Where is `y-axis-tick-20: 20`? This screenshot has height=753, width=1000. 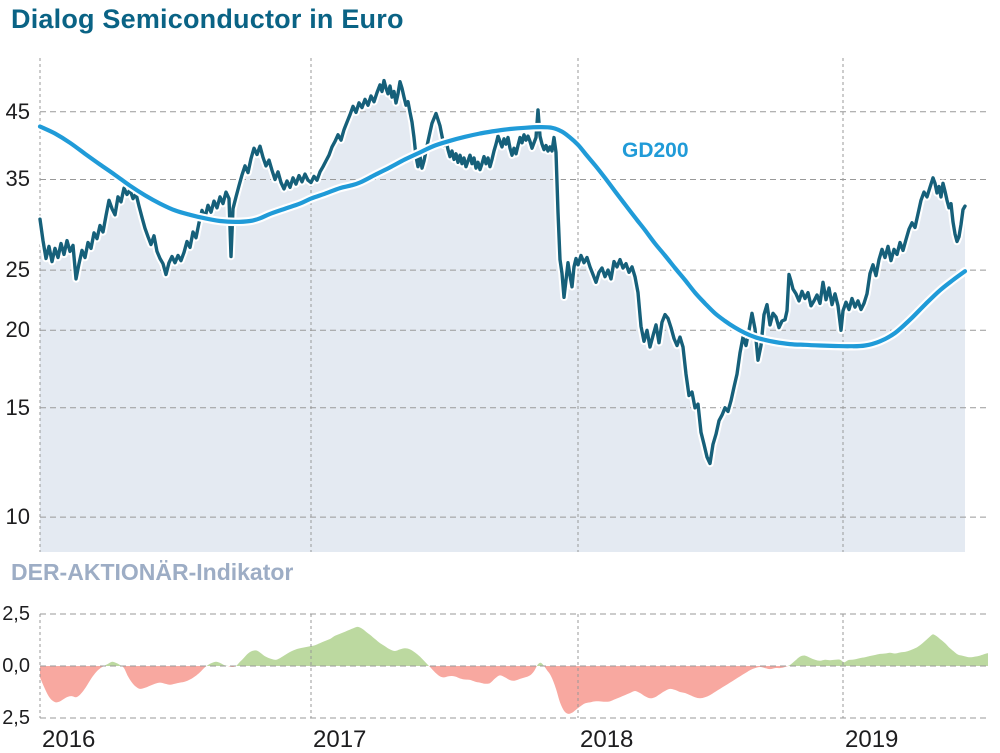 y-axis-tick-20: 20 is located at coordinates (17, 330).